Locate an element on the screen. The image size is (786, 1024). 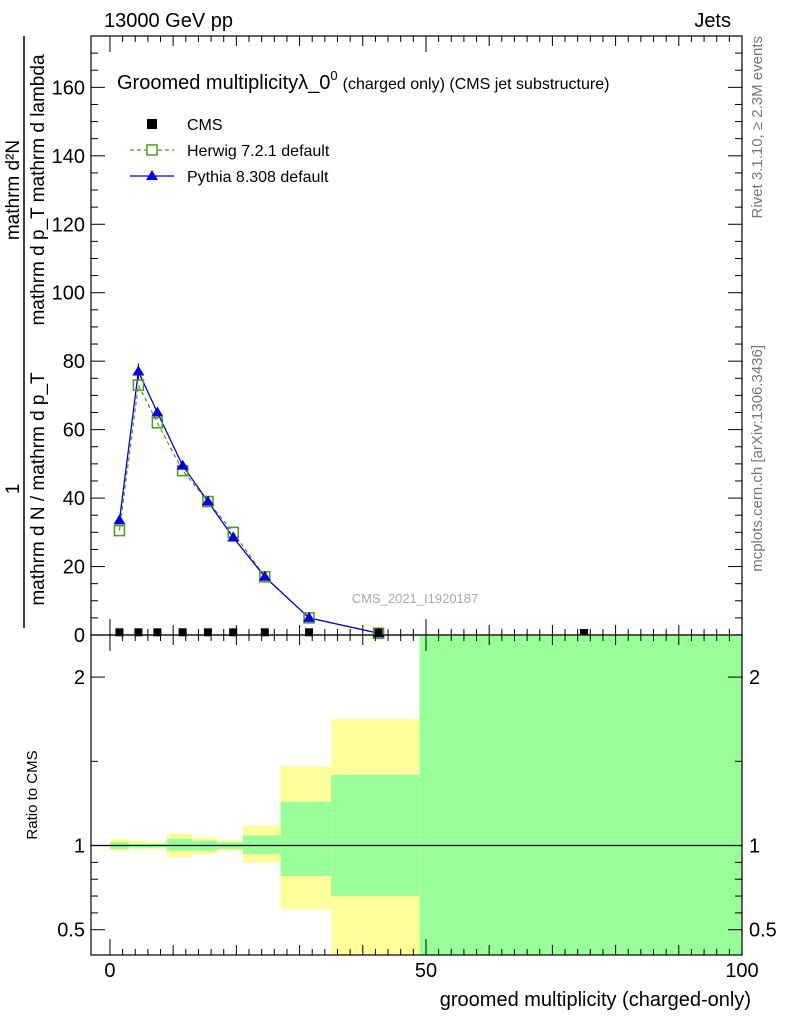
ratio-ylabel: Ratio to CMS is located at coordinates (32, 794).